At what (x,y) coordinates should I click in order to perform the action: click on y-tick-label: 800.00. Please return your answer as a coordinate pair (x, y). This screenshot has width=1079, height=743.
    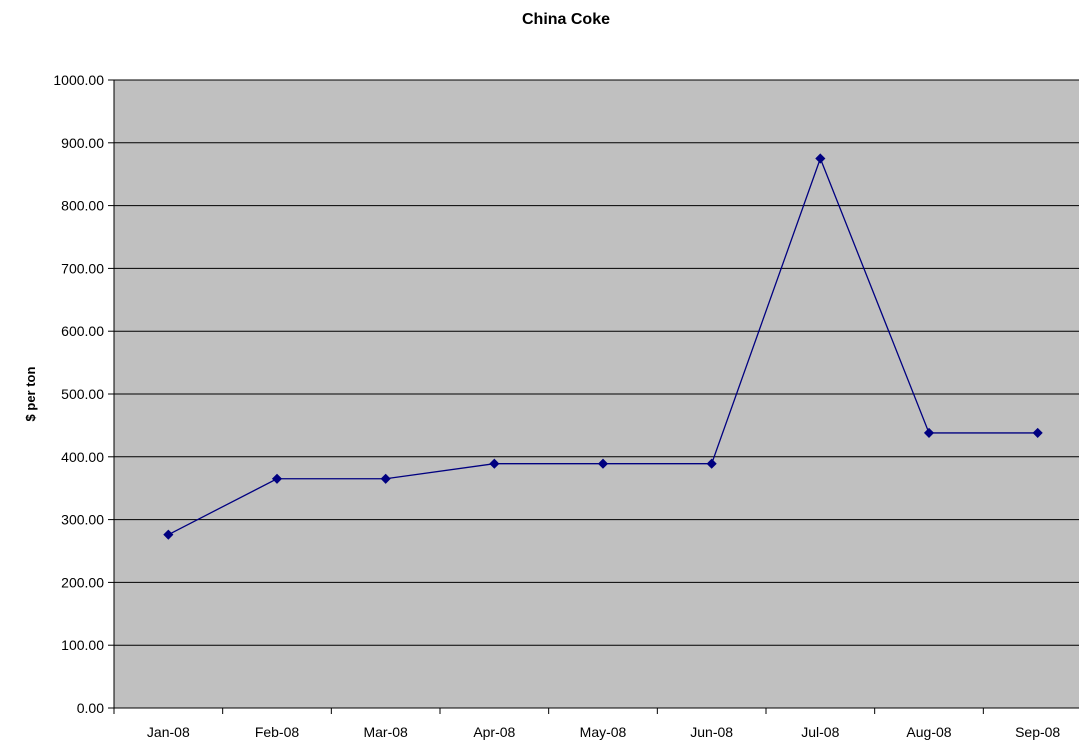
    Looking at the image, I should click on (82, 206).